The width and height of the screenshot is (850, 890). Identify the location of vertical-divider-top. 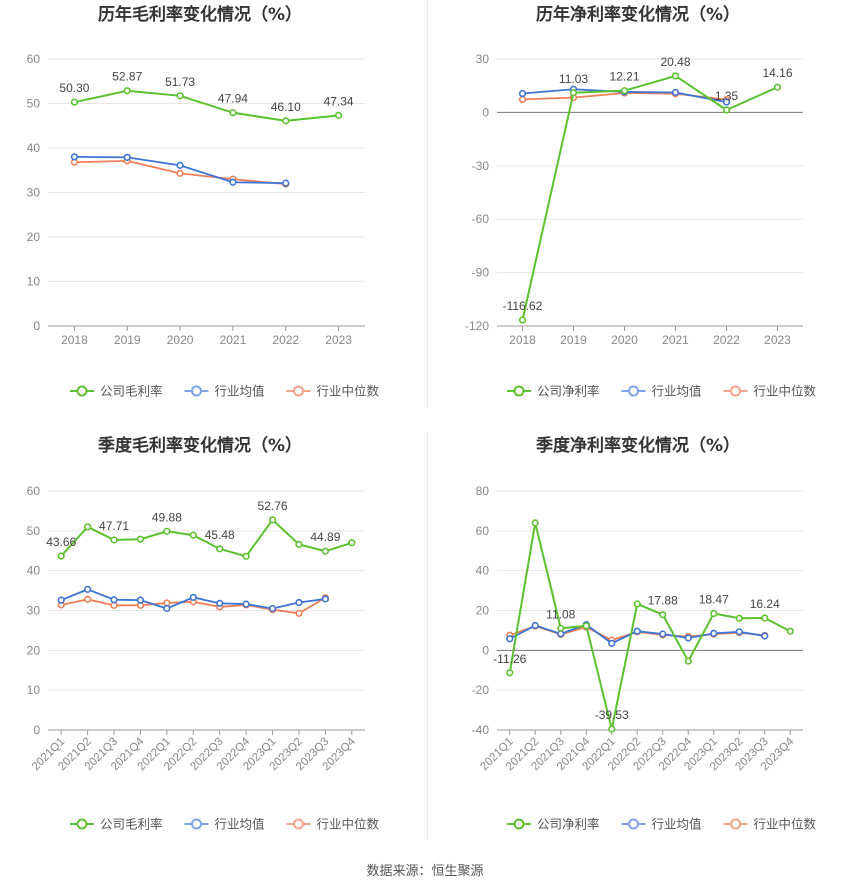
(427, 204).